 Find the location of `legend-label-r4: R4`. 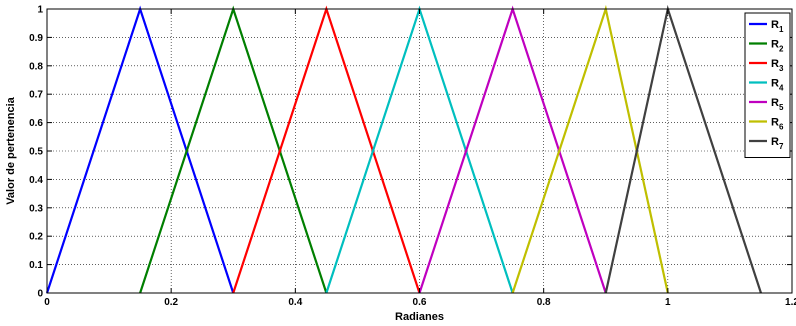

legend-label-r4: R4 is located at coordinates (777, 85).